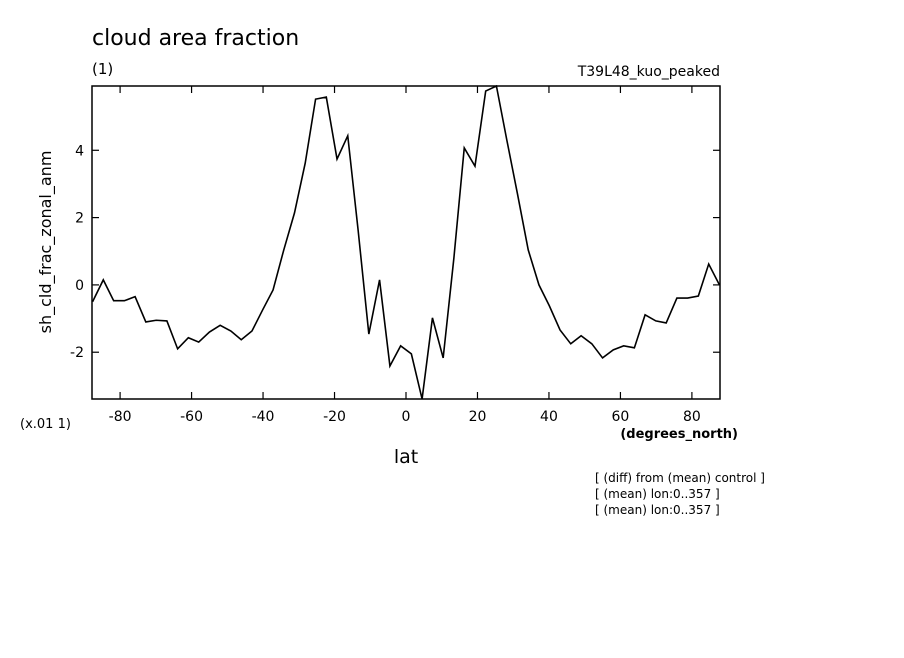 Image resolution: width=904 pixels, height=658 pixels. Describe the element at coordinates (79, 219) in the screenshot. I see `y-tick-label: 2` at that location.